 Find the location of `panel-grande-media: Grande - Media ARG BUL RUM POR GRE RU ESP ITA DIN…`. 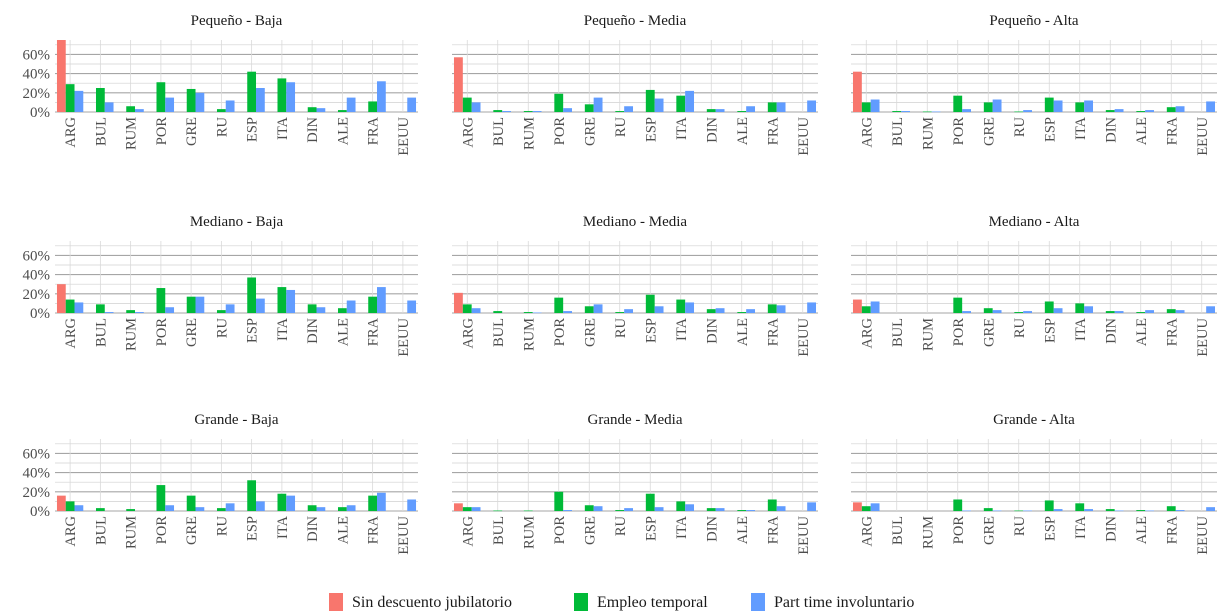

panel-grande-media: Grande - Media ARG BUL RUM POR GRE RU ESP ITA DIN… is located at coordinates (635, 483).